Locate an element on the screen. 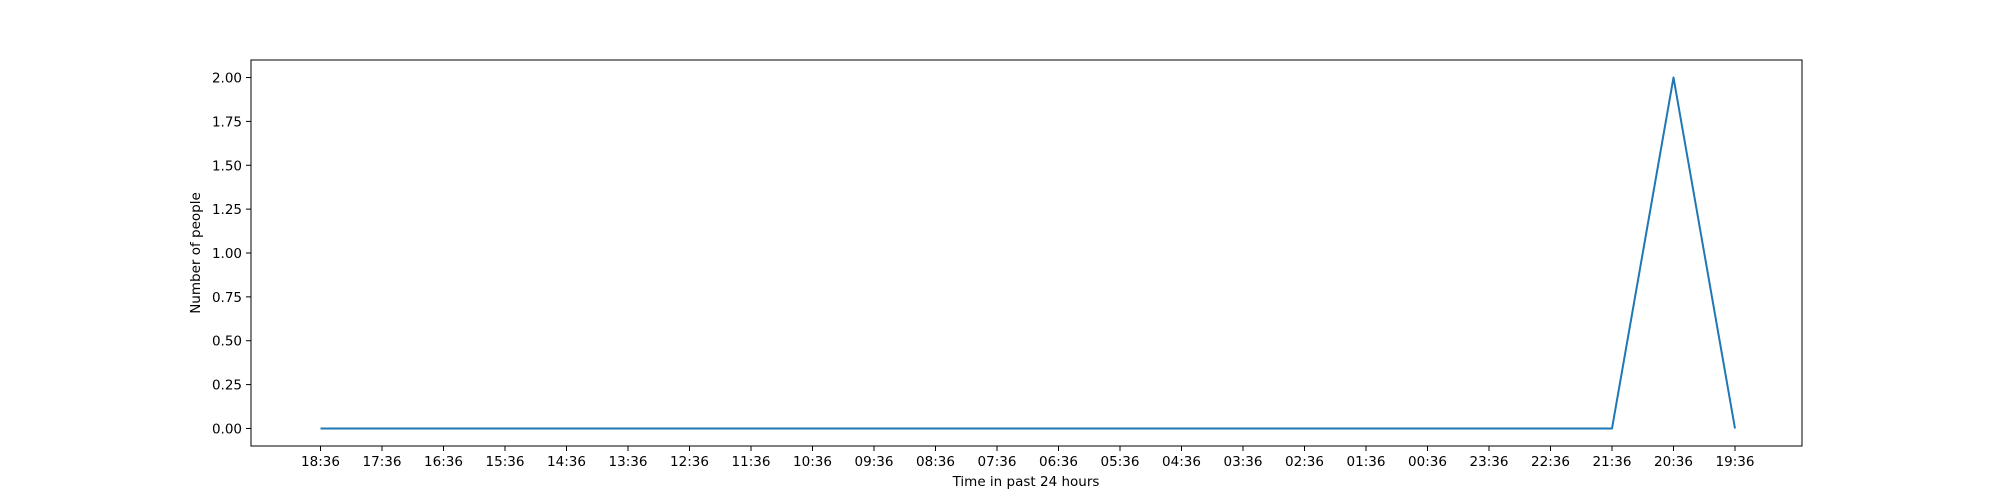 The height and width of the screenshot is (500, 2000). x-tick-label: 11:36 is located at coordinates (751, 462).